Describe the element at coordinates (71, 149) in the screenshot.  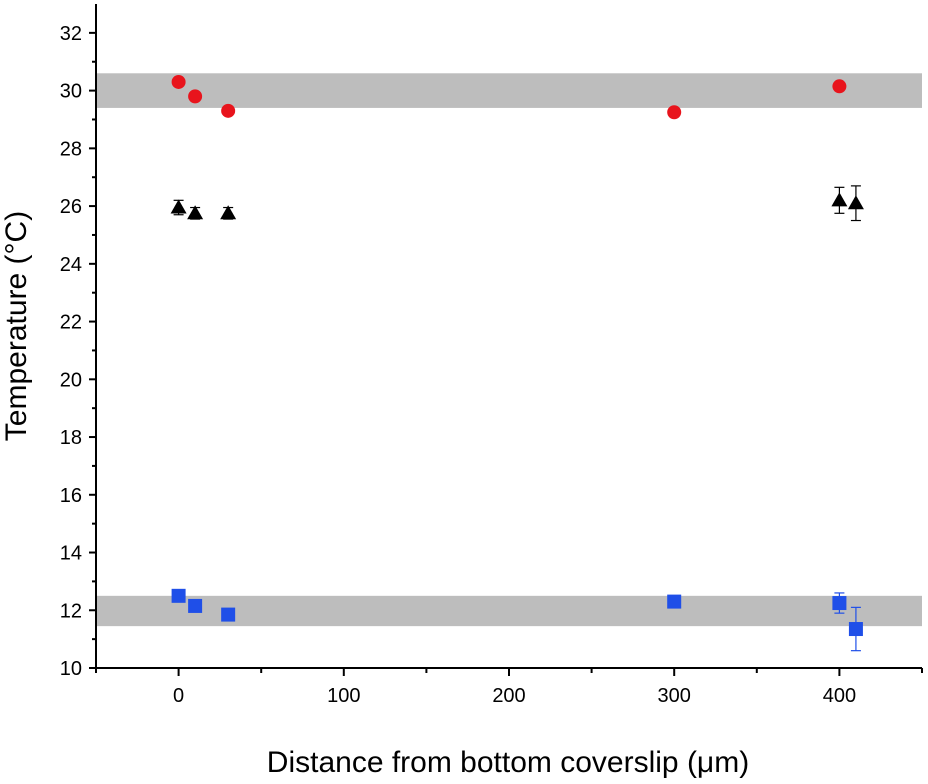
I see `y-tick-label: 28` at that location.